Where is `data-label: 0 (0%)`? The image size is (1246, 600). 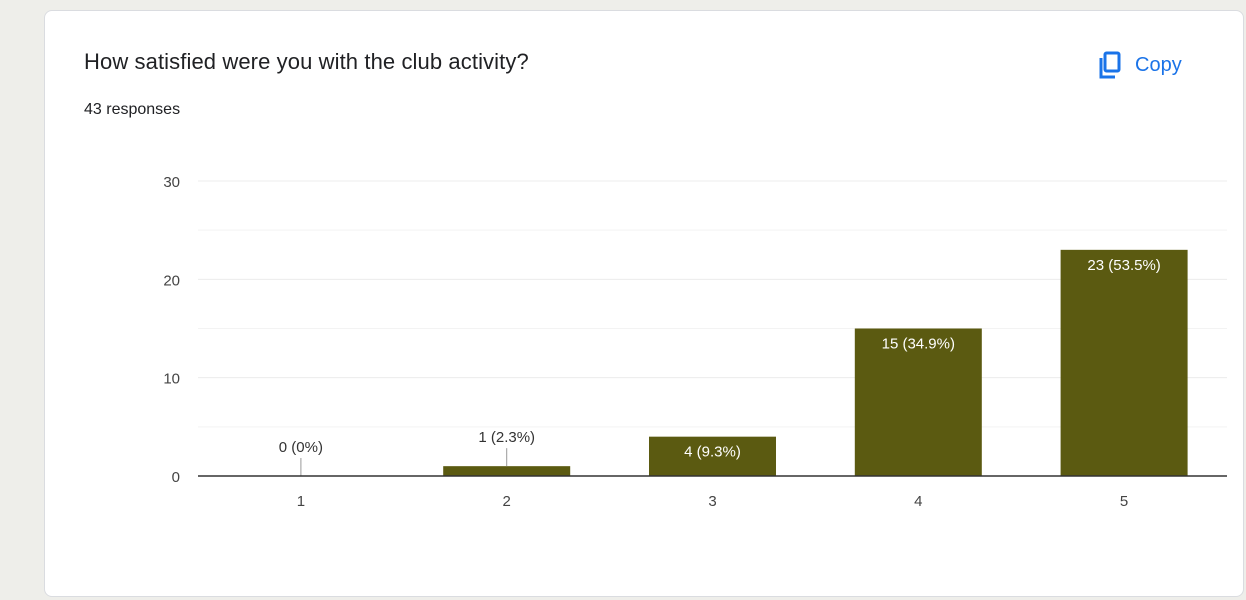 data-label: 0 (0%) is located at coordinates (301, 447).